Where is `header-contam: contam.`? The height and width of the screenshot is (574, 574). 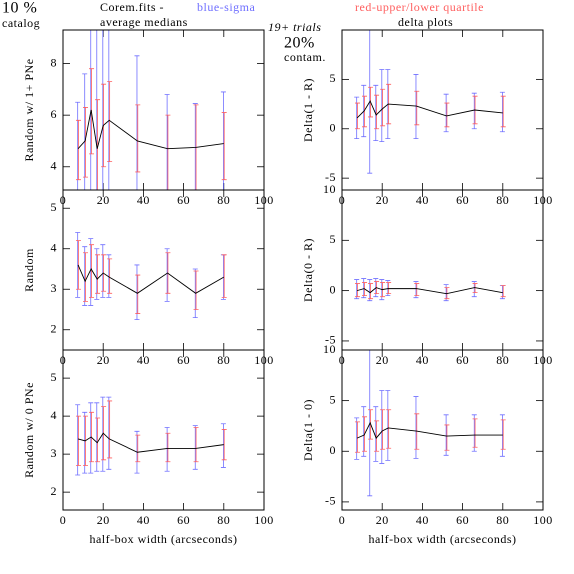
header-contam: contam. is located at coordinates (305, 57).